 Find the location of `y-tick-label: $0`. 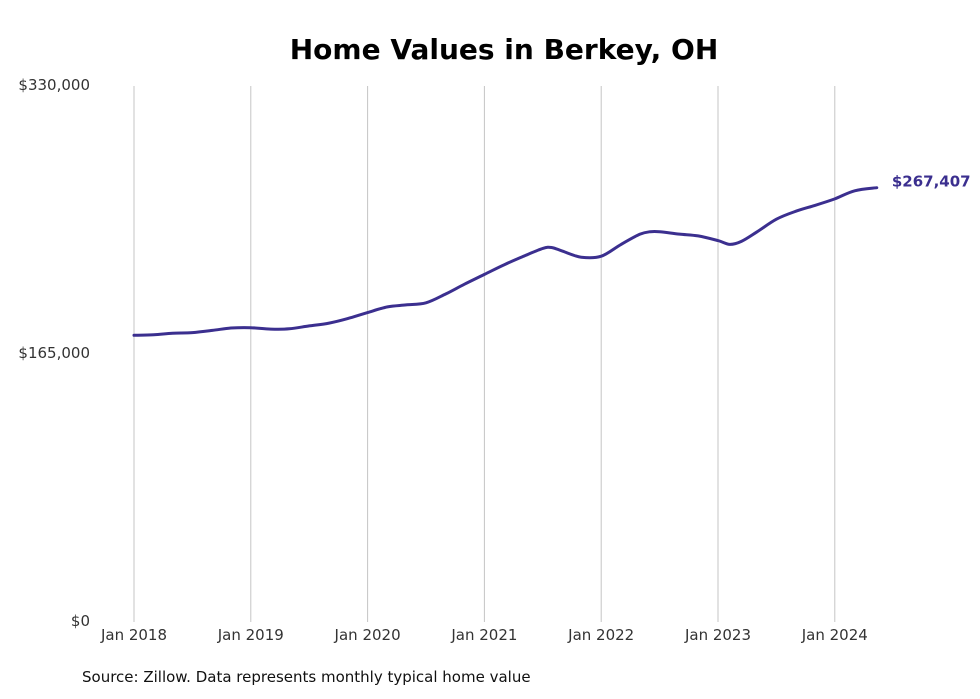

y-tick-label: $0 is located at coordinates (80, 621).